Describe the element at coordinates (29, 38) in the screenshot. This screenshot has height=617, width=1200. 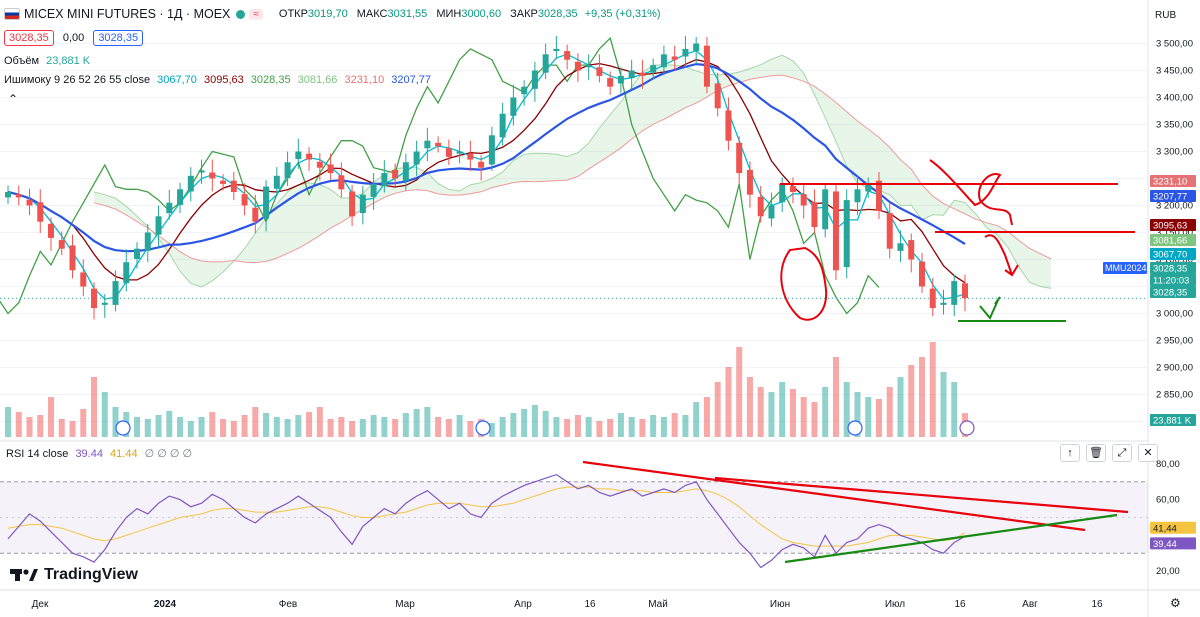
I see `sell-price-button: 3028,35` at that location.